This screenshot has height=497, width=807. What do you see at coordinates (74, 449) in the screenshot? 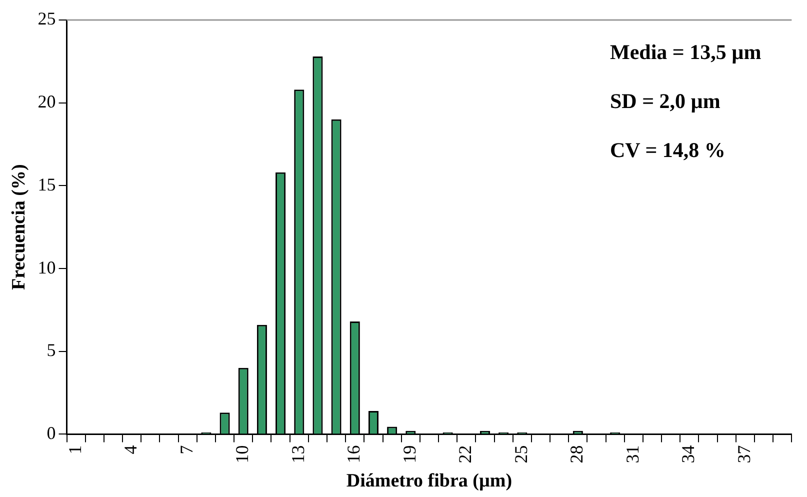
I see `x-tick-label: 1` at bounding box center [74, 449].